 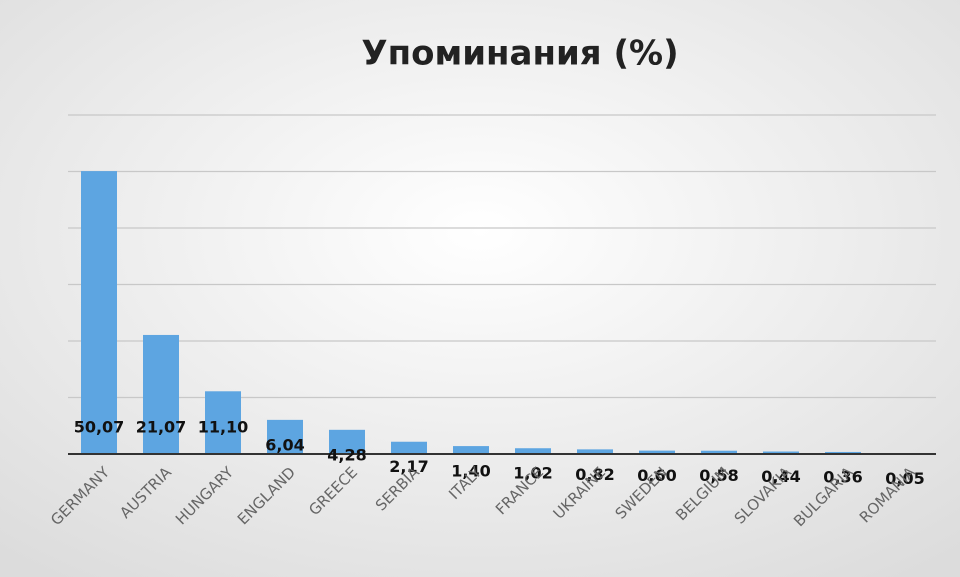 What do you see at coordinates (656, 475) in the screenshot?
I see `value-label: 0,60` at bounding box center [656, 475].